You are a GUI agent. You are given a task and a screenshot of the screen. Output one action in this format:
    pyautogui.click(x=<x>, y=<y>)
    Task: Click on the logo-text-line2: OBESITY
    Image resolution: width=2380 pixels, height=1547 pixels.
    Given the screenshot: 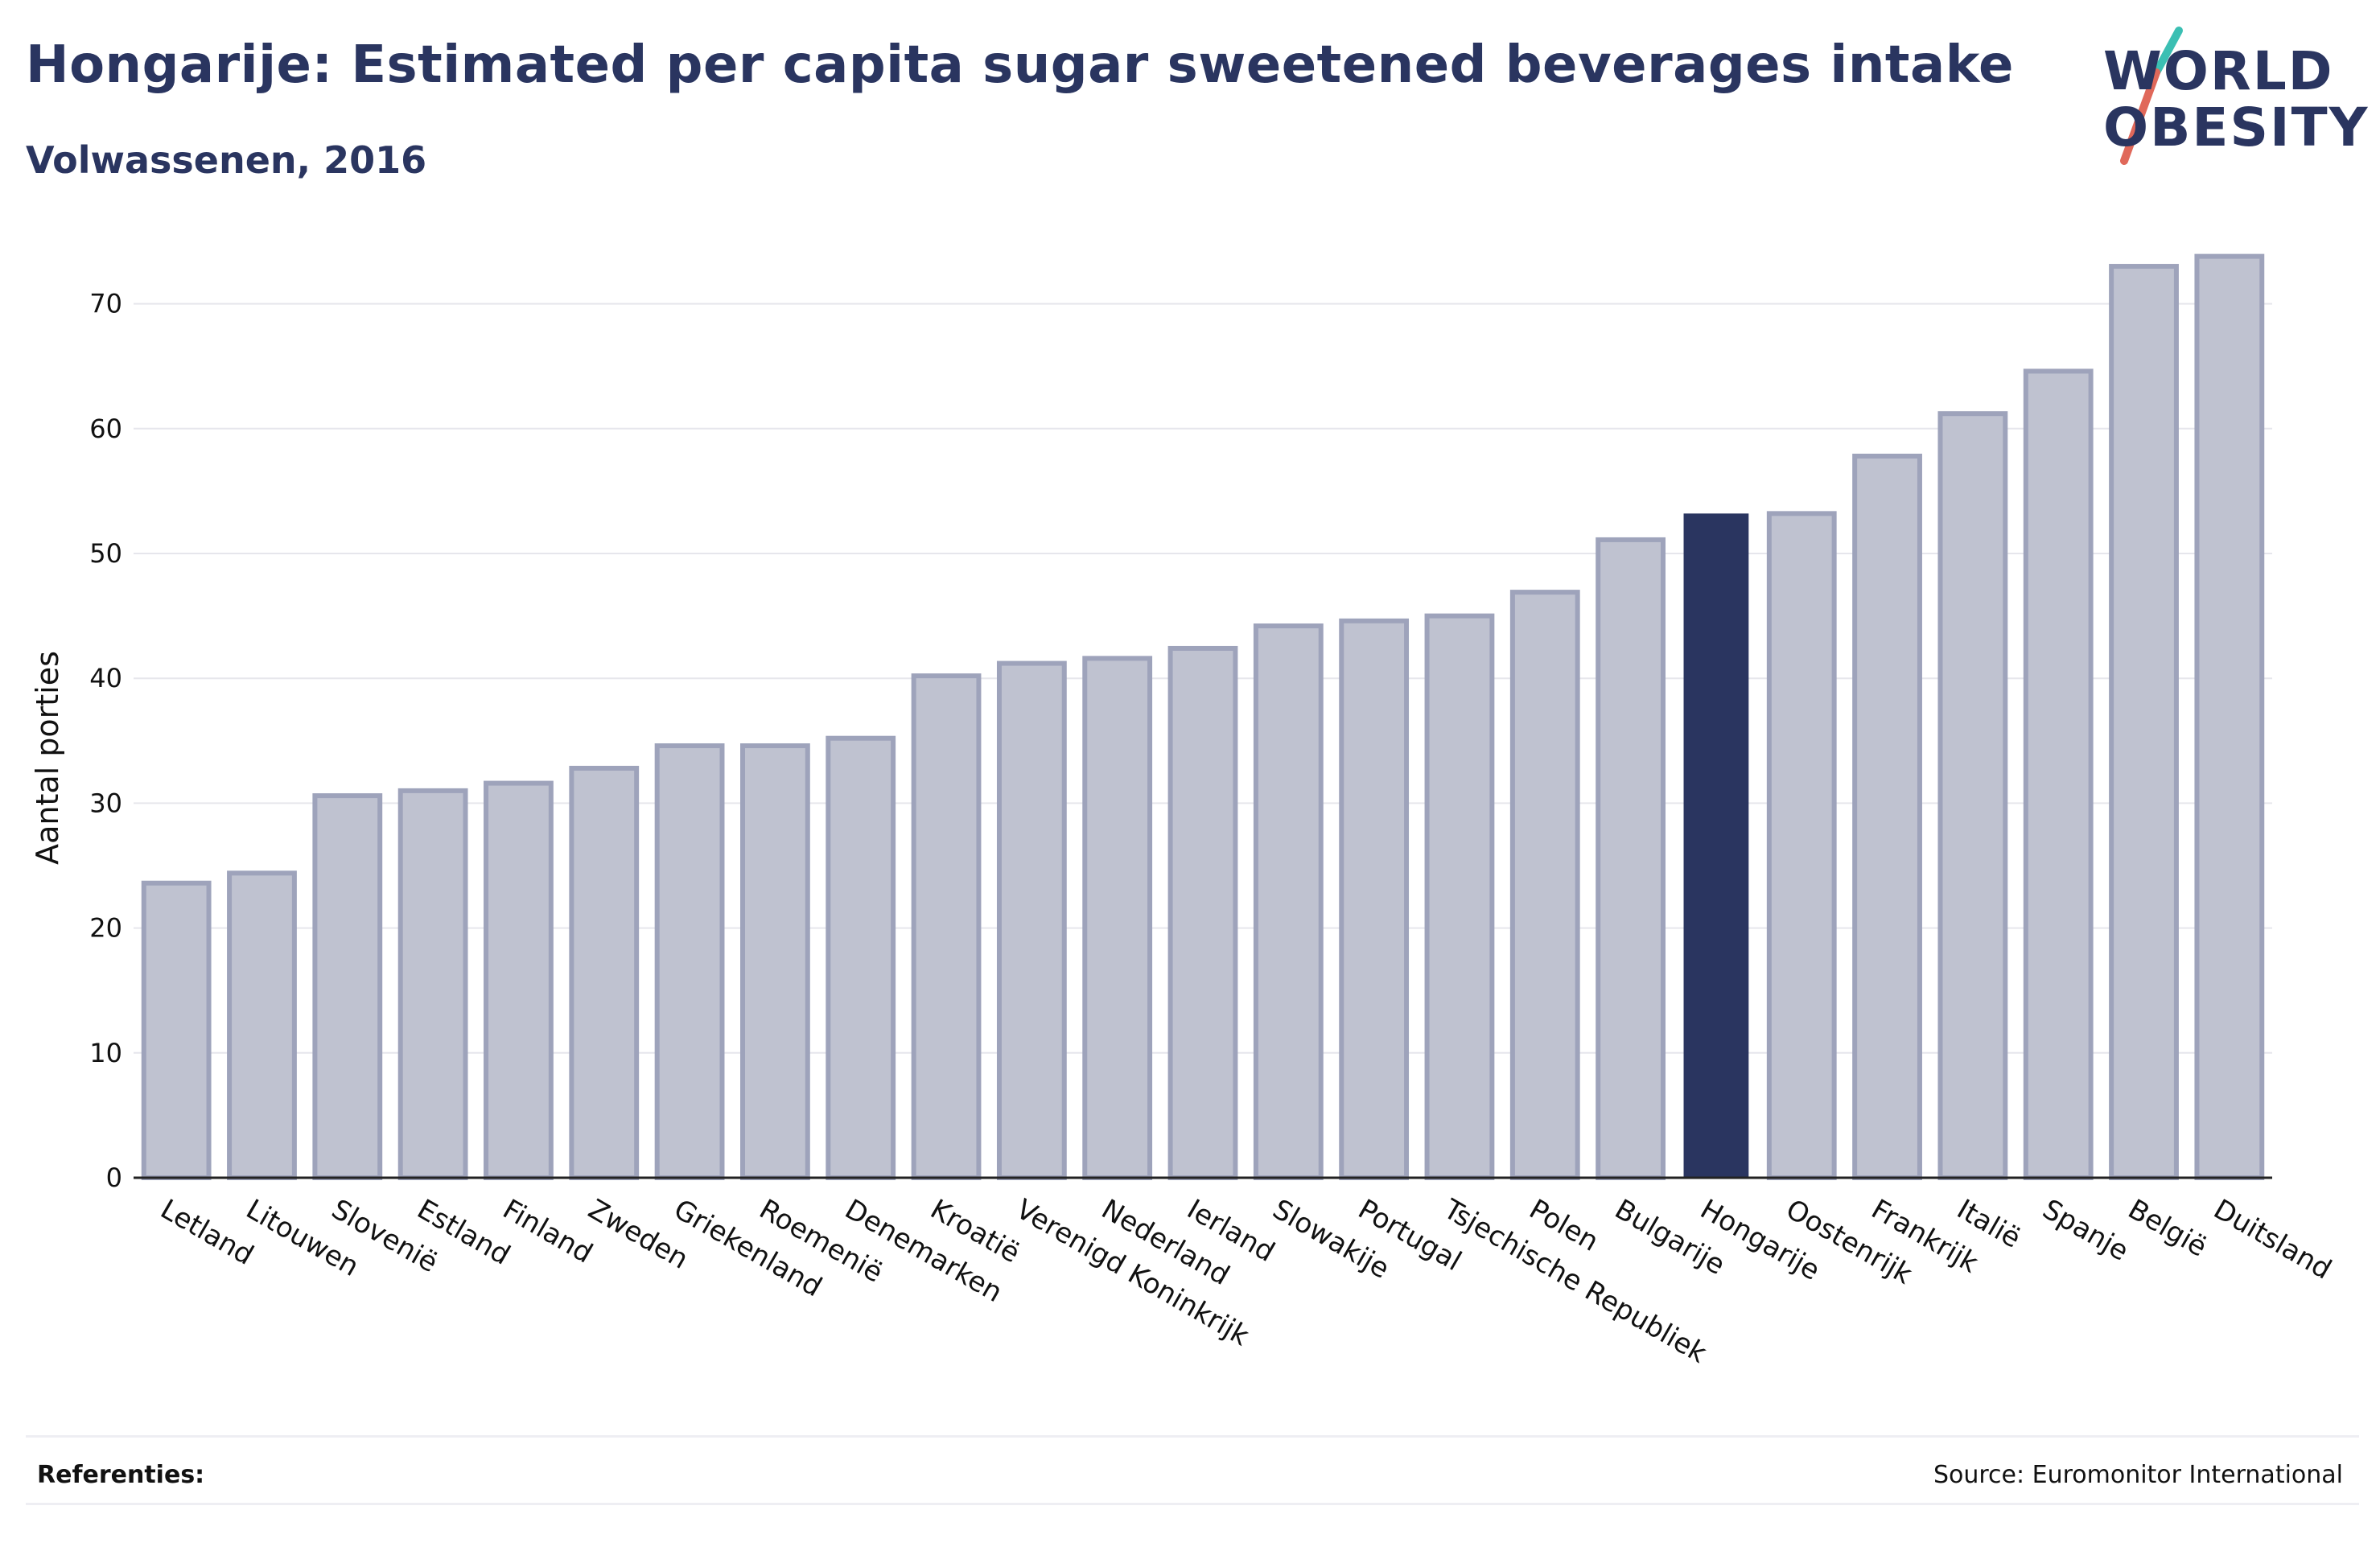 What is the action you would take?
    pyautogui.click(x=2236, y=127)
    